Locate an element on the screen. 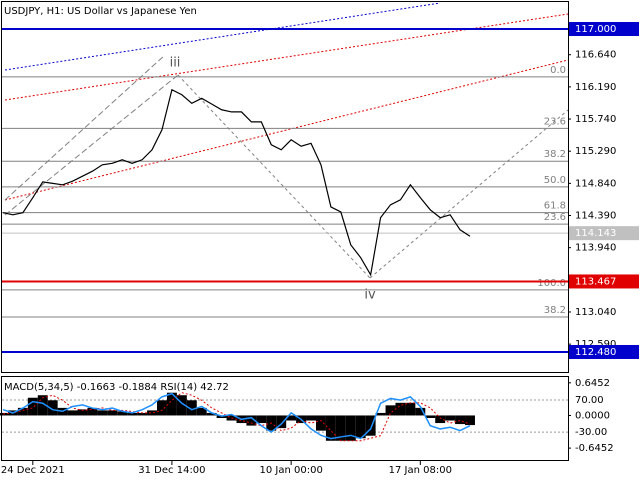  y-tick-label: 113.940 is located at coordinates (595, 248).